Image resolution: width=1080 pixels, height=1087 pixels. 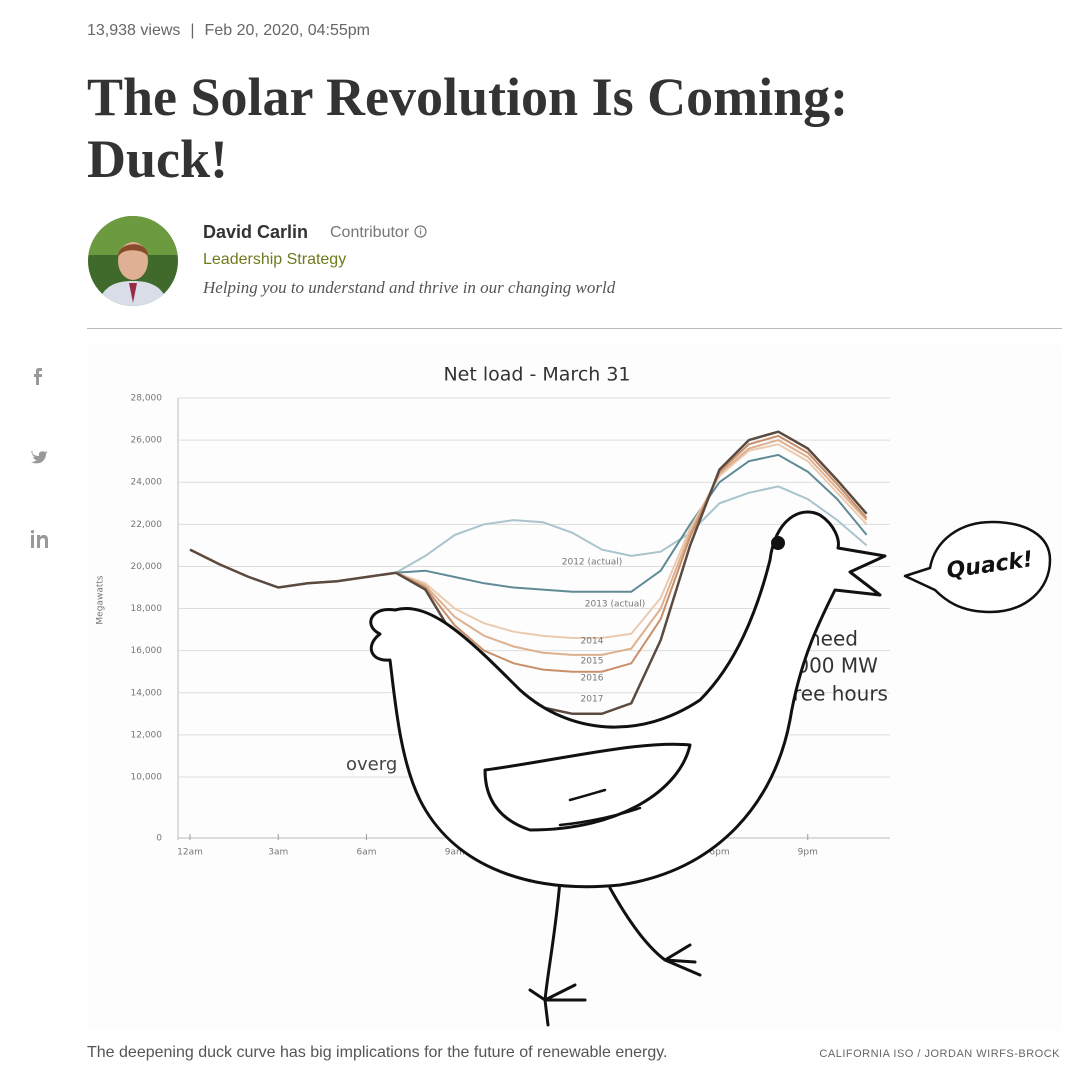 What do you see at coordinates (147, 651) in the screenshot?
I see `y-tick-label: 16,000` at bounding box center [147, 651].